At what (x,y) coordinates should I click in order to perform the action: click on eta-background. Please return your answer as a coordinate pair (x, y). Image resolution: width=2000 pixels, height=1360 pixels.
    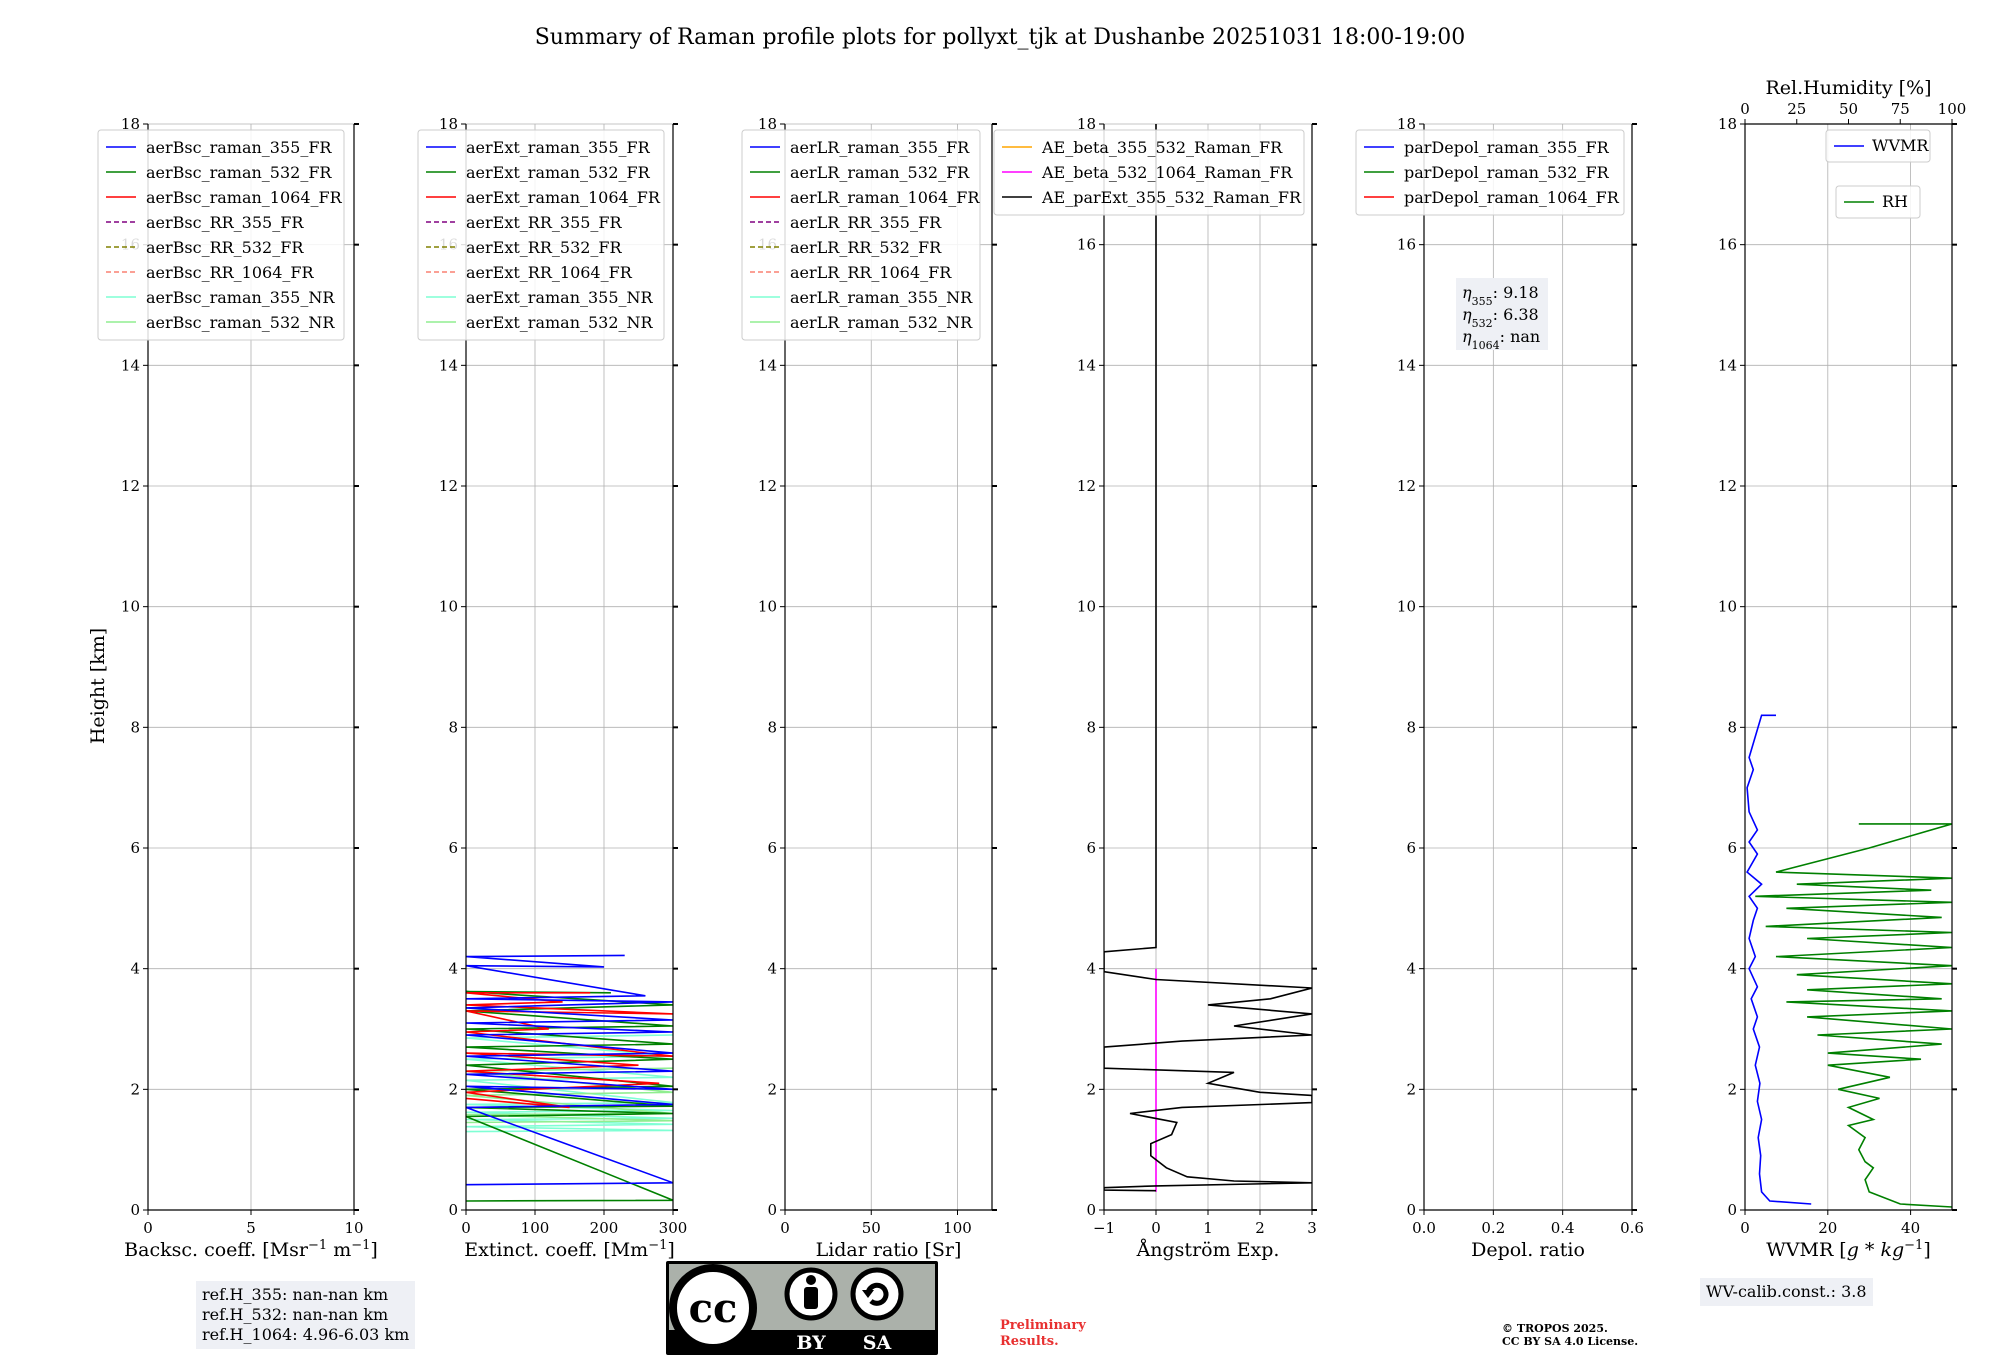
    Looking at the image, I should click on (1502, 314).